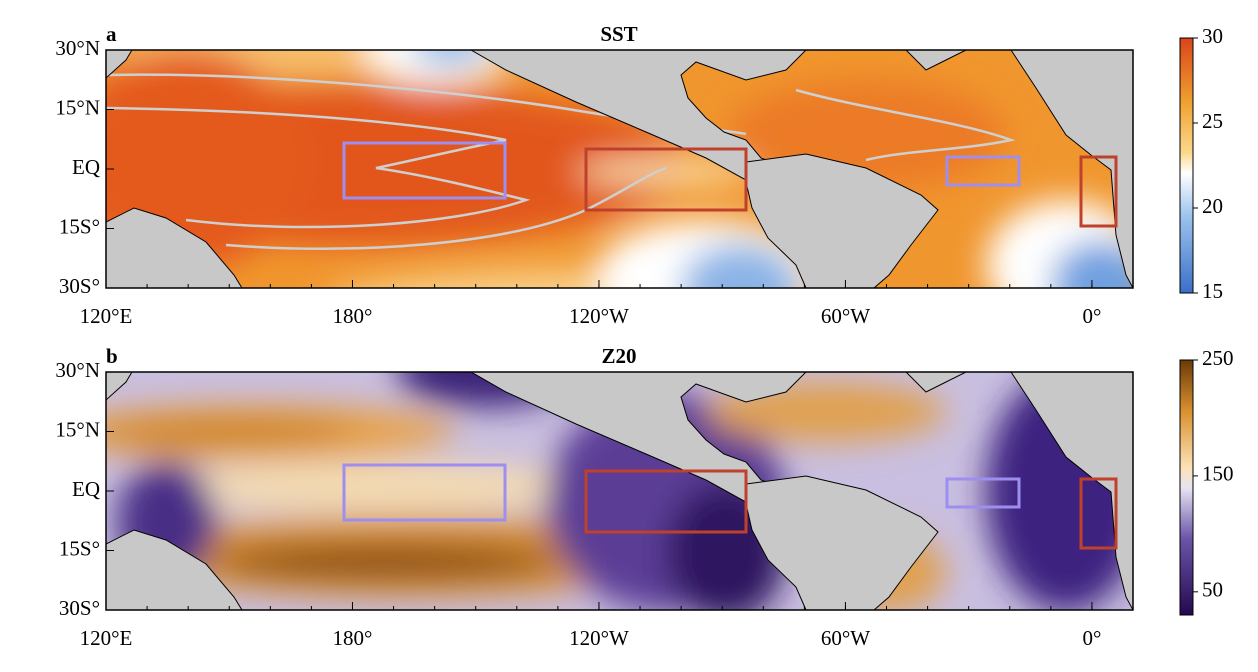 The width and height of the screenshot is (1258, 672). What do you see at coordinates (111, 34) in the screenshot?
I see `panel-label: a` at bounding box center [111, 34].